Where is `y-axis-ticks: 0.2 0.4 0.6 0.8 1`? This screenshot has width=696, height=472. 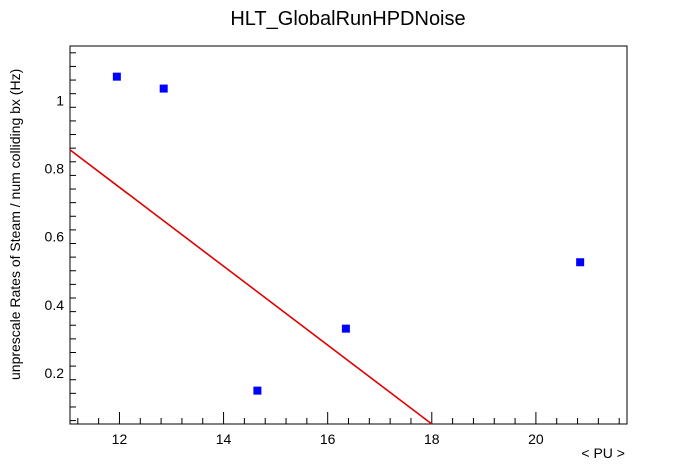 y-axis-ticks: 0.2 0.4 0.6 0.8 1 is located at coordinates (60, 237).